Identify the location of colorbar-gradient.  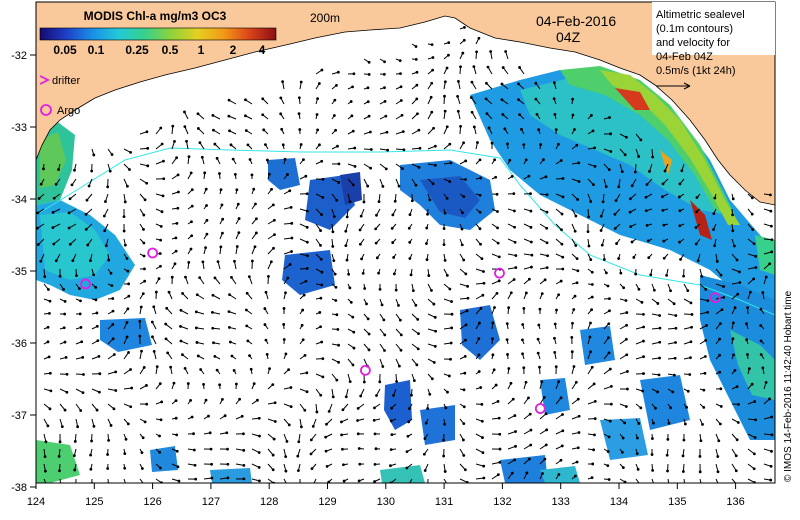
(158, 34).